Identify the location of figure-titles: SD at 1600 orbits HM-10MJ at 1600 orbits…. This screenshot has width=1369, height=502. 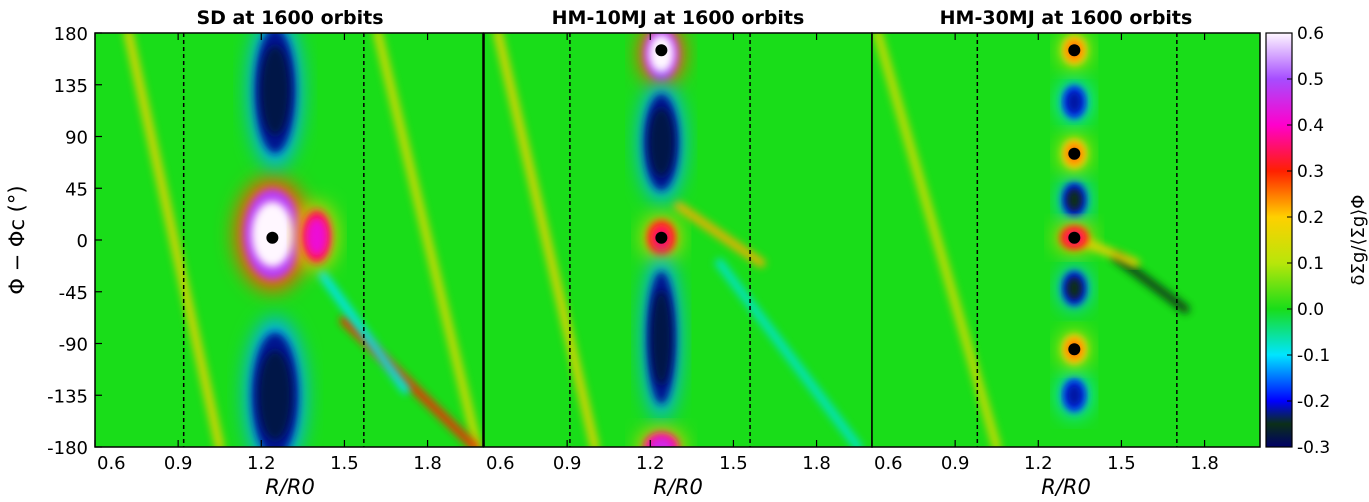
(694, 18).